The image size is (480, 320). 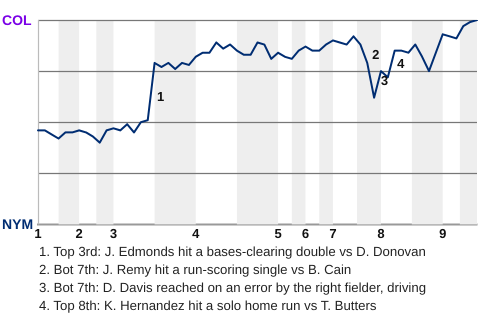 I want to click on x-tick-label: 6, so click(x=306, y=233).